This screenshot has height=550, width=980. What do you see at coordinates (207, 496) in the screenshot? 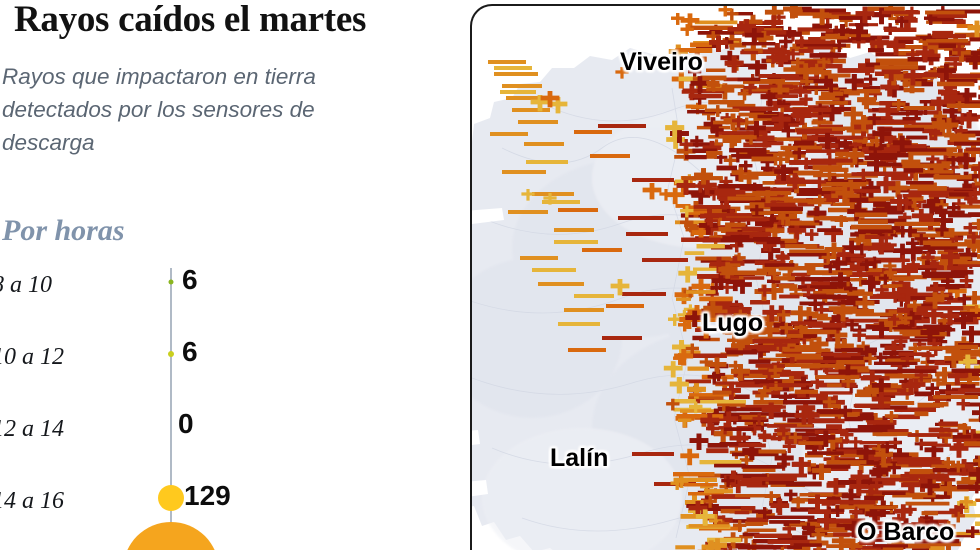
I see `timeline-row-value: 129` at bounding box center [207, 496].